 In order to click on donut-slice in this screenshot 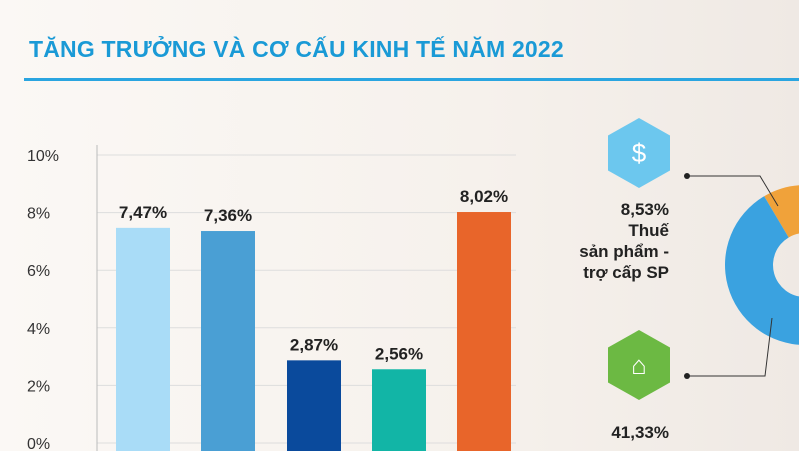, I will do `click(762, 270)`.